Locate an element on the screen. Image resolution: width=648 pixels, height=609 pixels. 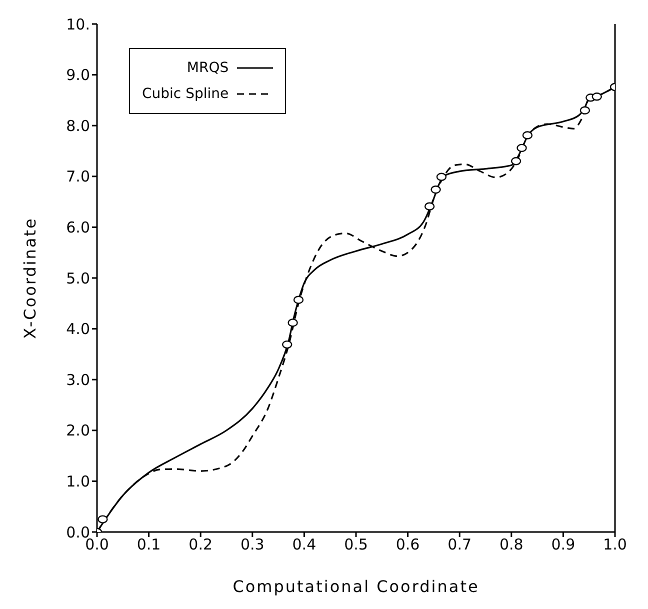
y-tick-label: 9.0 is located at coordinates (78, 75).